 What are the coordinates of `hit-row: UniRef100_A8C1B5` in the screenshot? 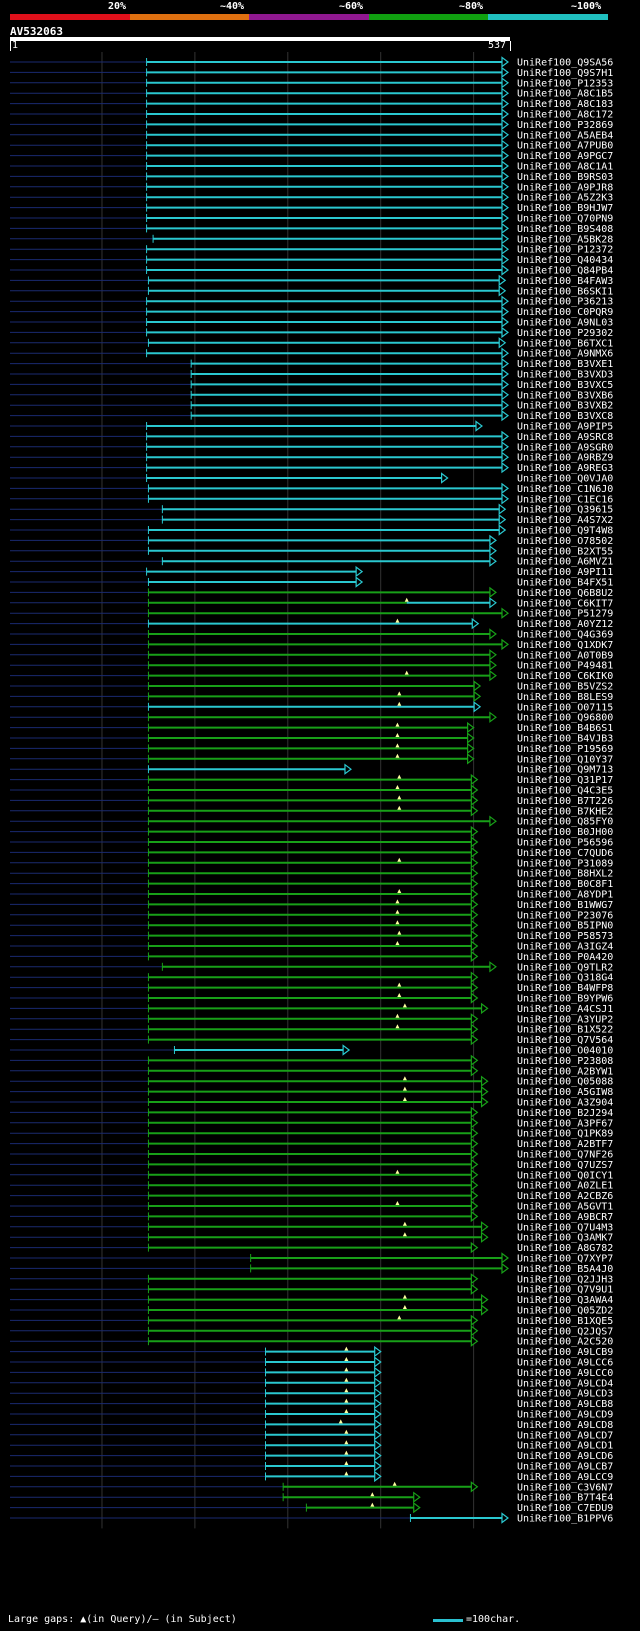 It's located at (311, 93).